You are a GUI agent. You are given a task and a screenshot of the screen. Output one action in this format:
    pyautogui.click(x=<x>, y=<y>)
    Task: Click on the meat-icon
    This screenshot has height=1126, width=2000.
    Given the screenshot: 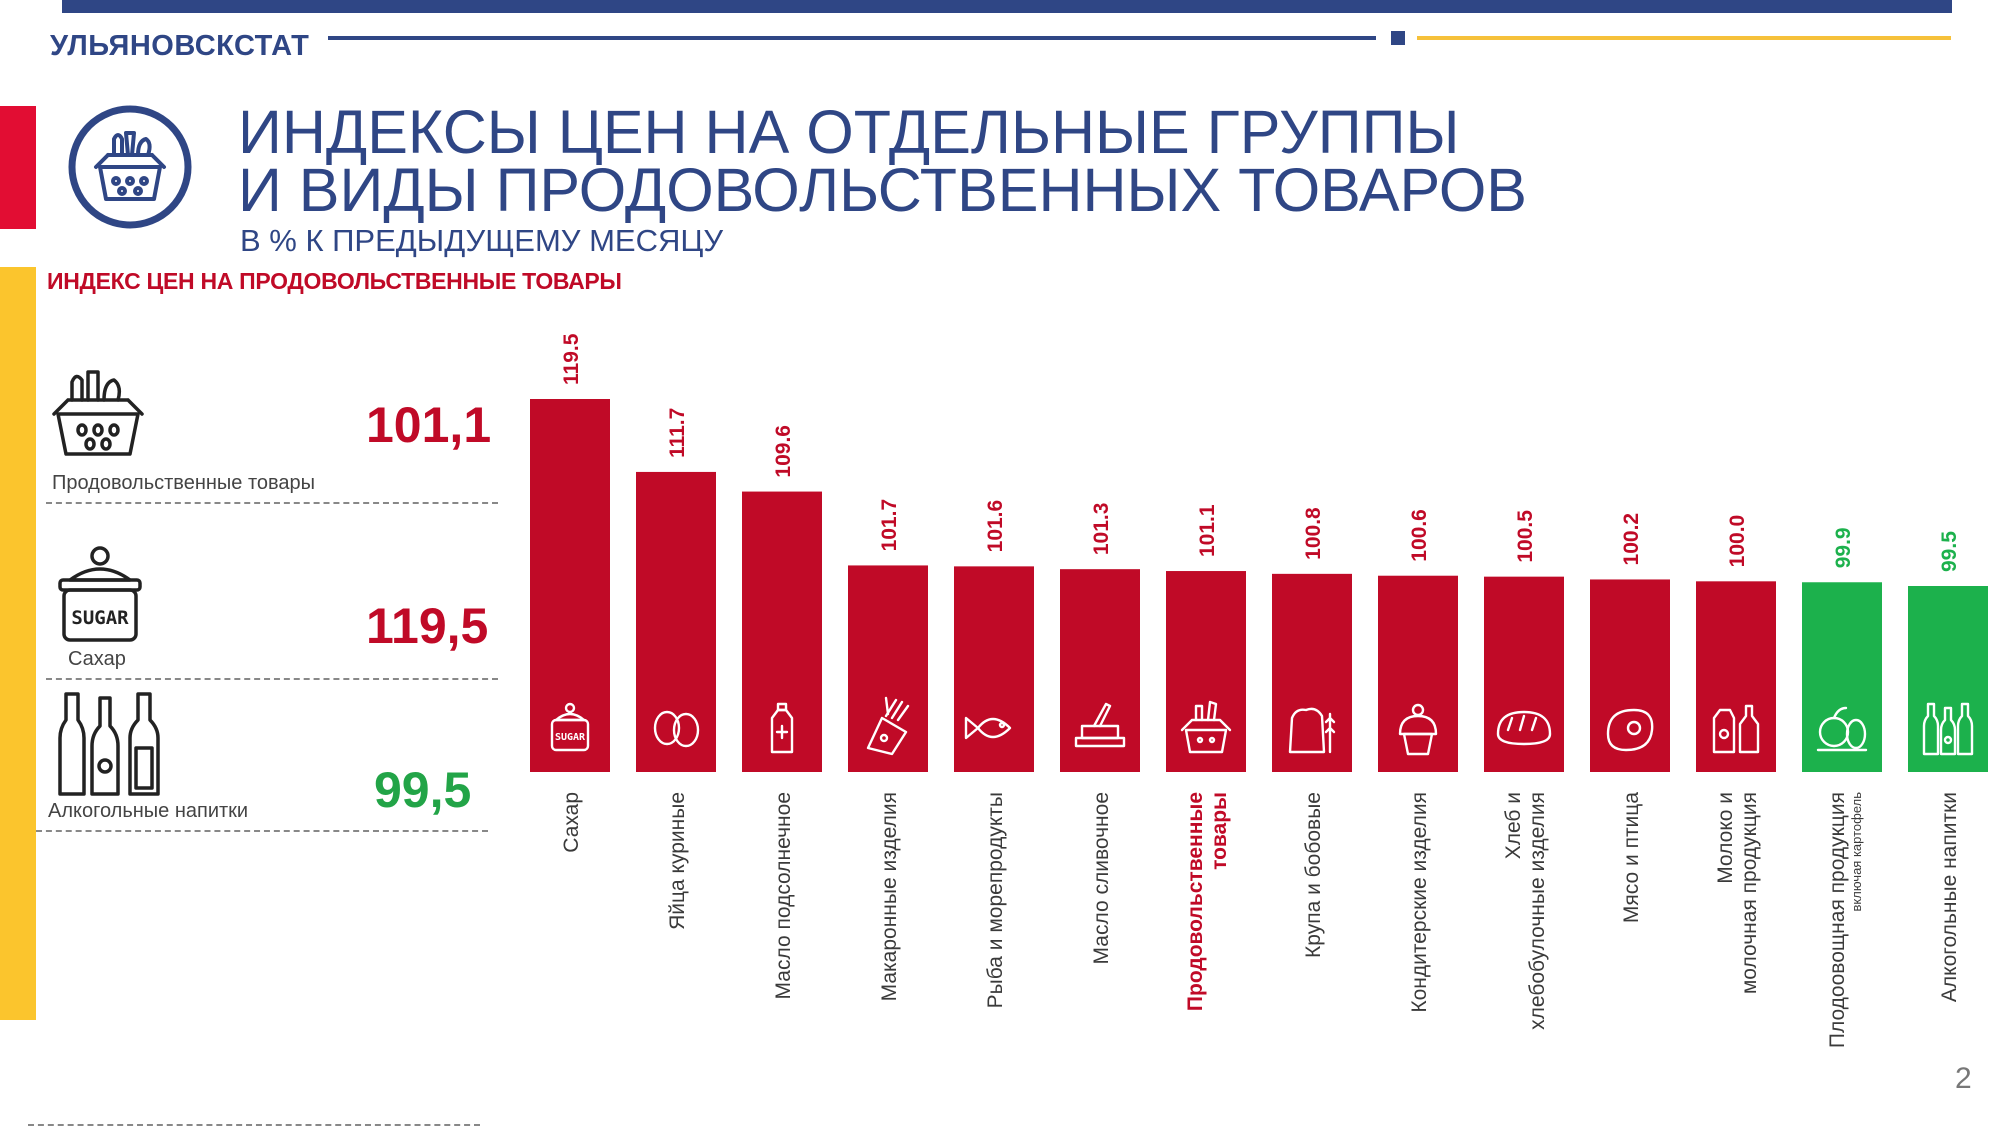 What is the action you would take?
    pyautogui.click(x=1630, y=730)
    